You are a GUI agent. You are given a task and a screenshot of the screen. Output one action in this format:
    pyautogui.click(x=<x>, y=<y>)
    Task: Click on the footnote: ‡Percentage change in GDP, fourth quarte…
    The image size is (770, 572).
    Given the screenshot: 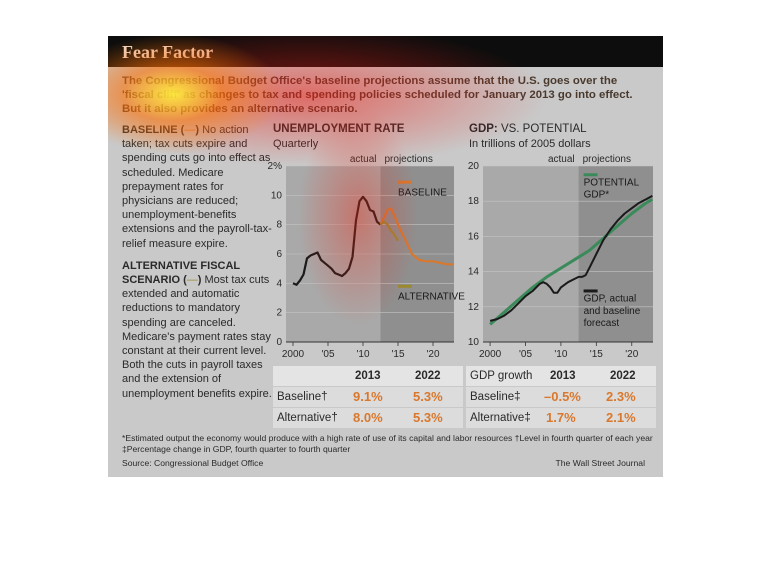 What is the action you would take?
    pyautogui.click(x=236, y=449)
    